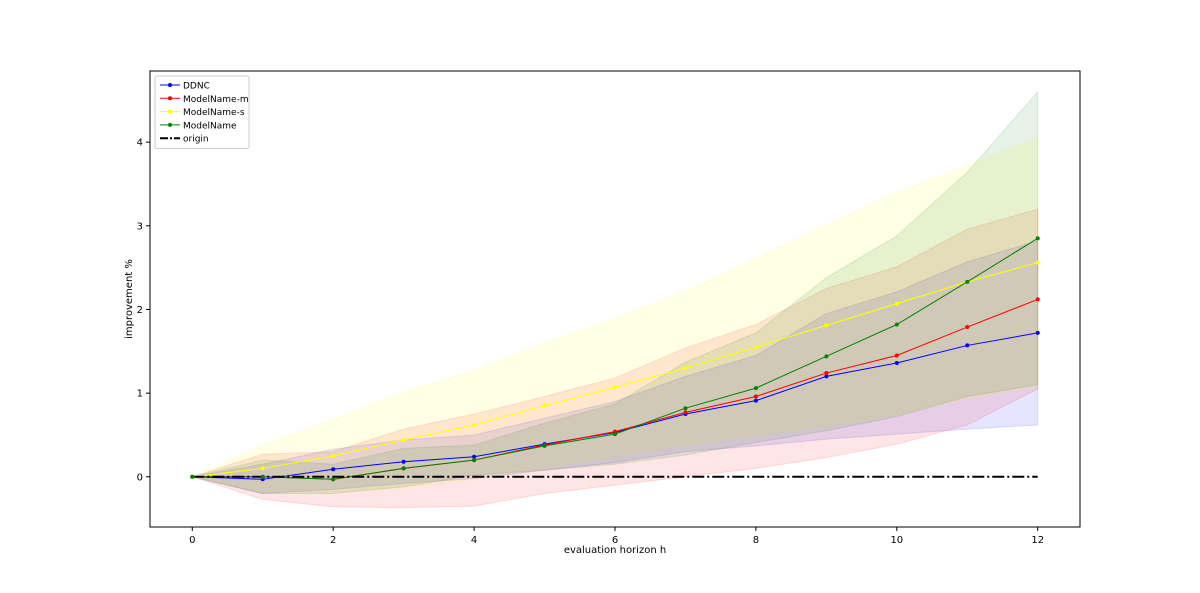 This screenshot has width=1200, height=593. What do you see at coordinates (1037, 540) in the screenshot?
I see `x-tick-label: 12` at bounding box center [1037, 540].